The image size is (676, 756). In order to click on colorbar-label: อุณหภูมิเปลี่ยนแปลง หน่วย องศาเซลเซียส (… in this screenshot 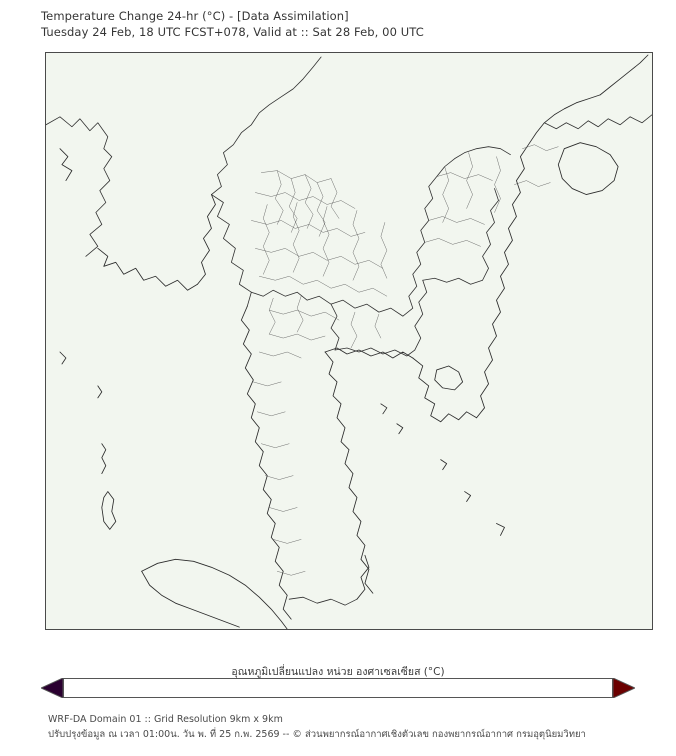, I will do `click(338, 672)`.